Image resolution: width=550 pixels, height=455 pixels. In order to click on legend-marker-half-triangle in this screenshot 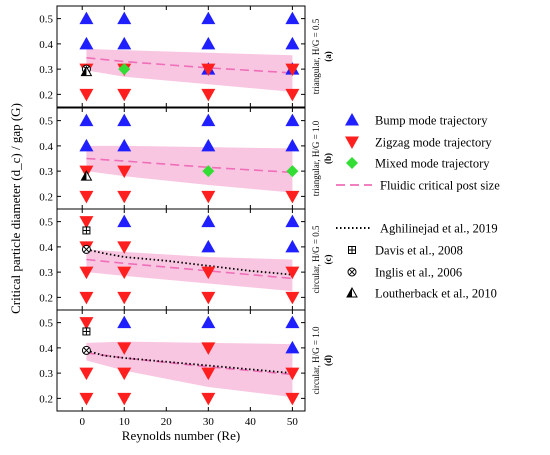, I will do `click(352, 292)`.